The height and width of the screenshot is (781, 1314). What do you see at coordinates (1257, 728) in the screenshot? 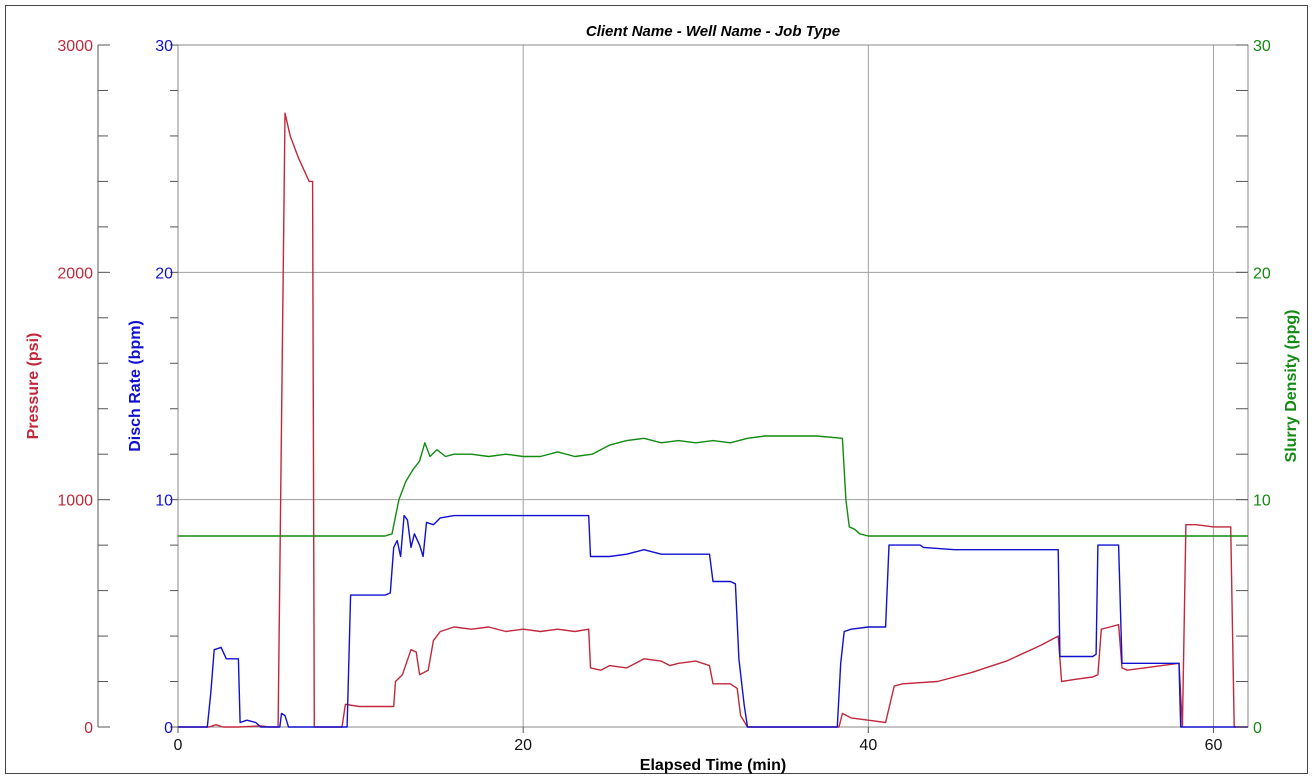
I see `density-tick-label: 0` at bounding box center [1257, 728].